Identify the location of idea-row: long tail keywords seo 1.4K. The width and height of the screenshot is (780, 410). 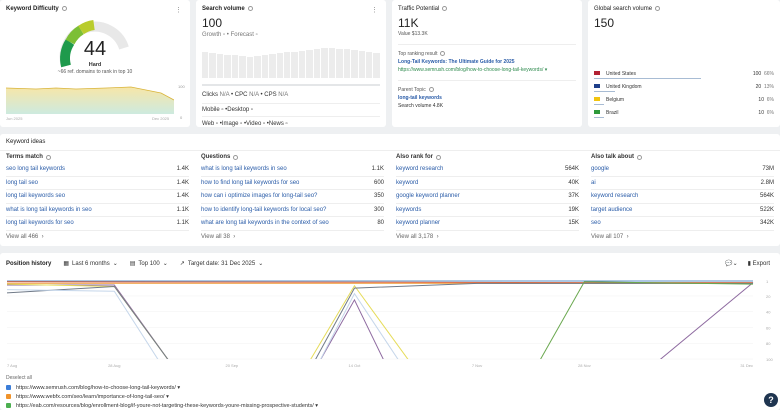
(97, 197).